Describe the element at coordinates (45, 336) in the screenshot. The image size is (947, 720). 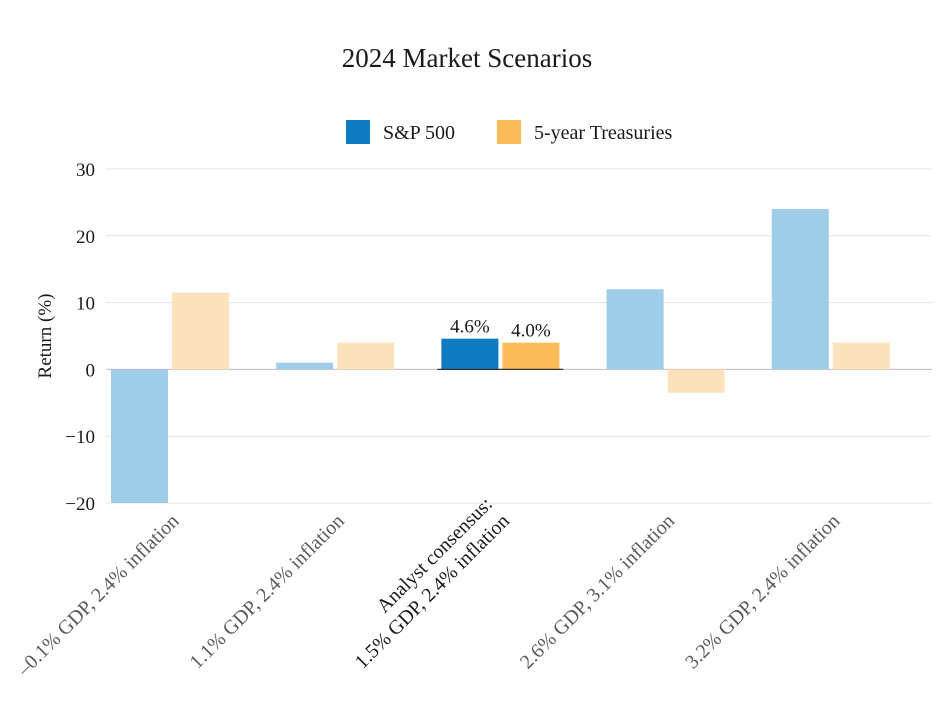
I see `y-axis-label: Return (%)` at that location.